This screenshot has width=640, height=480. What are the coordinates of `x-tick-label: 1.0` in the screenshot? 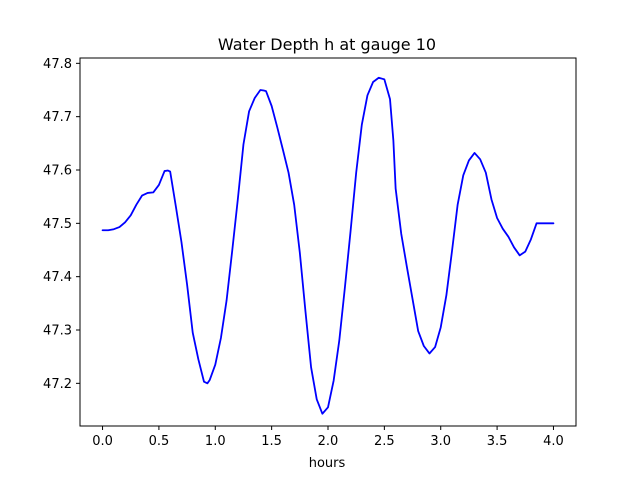 It's located at (215, 441).